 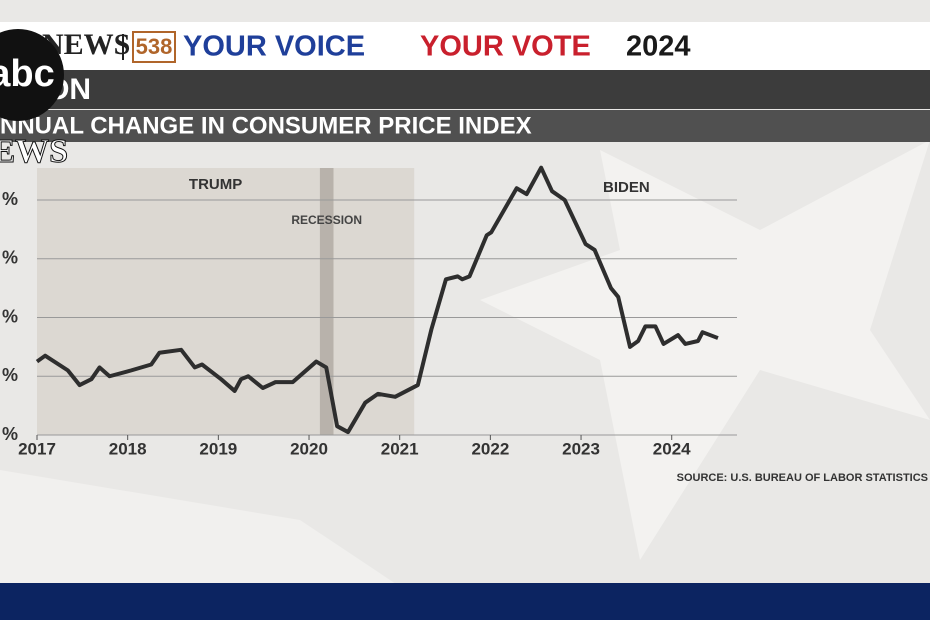 What do you see at coordinates (128, 448) in the screenshot?
I see `x-tick-label: 2018` at bounding box center [128, 448].